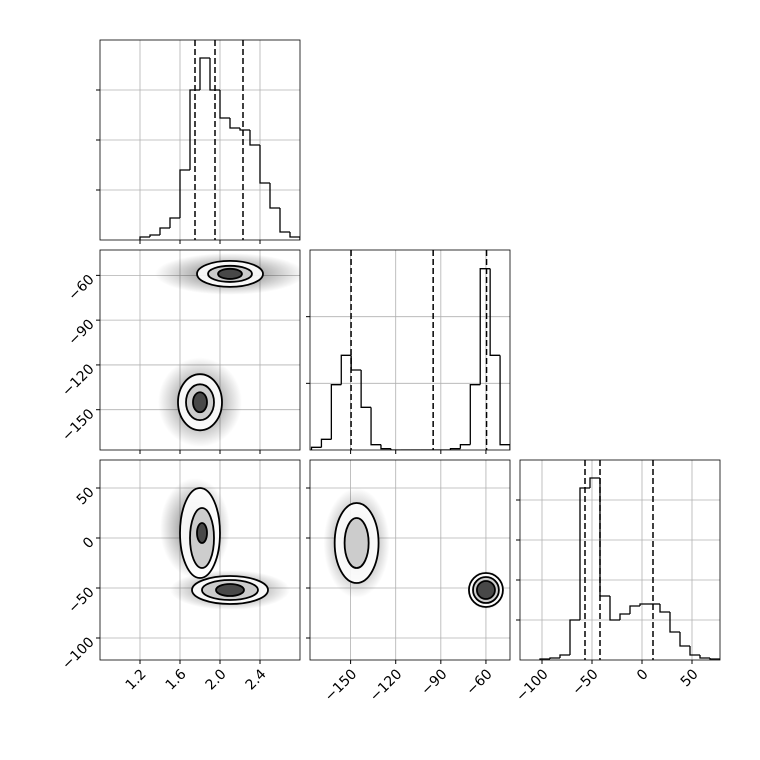 The width and height of the screenshot is (760, 760). I want to click on panel: −100 −50 0 50, so click(617, 582).